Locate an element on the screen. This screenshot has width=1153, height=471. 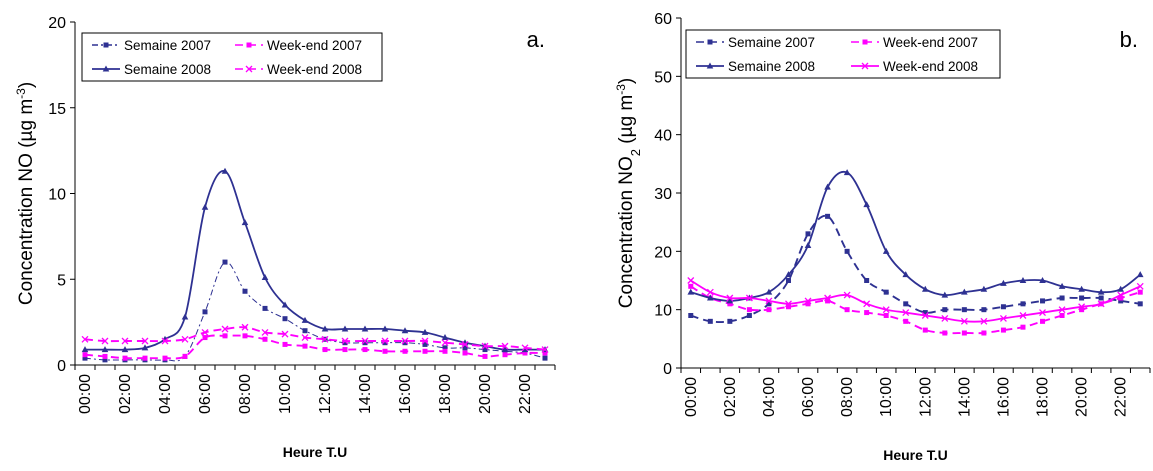
chart-b-legend-entry-week-end-2008-label: Week-end 2008 is located at coordinates (930, 66).